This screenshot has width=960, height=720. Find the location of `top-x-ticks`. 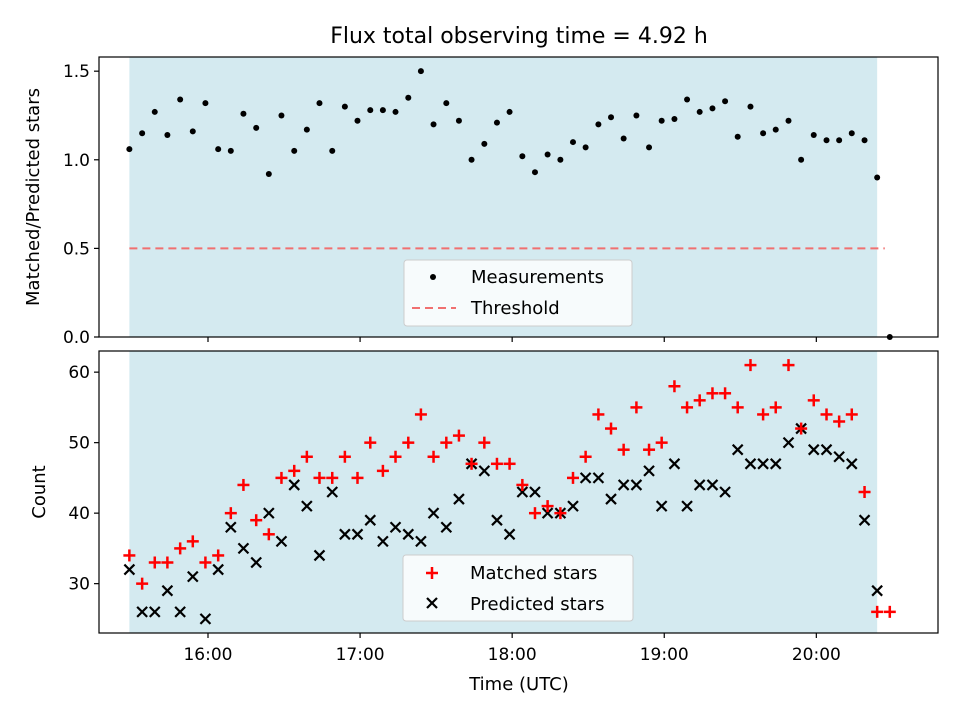

top-x-ticks is located at coordinates (512, 339).